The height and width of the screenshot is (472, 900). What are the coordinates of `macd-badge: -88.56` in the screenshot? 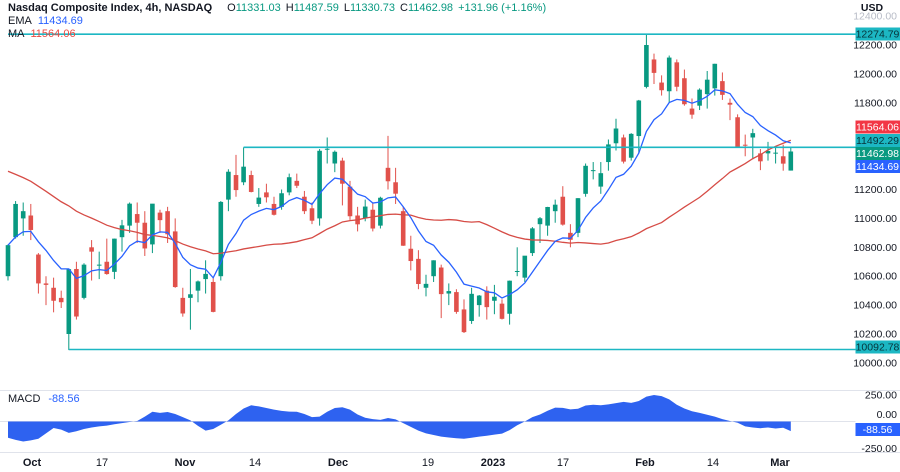 It's located at (877, 429).